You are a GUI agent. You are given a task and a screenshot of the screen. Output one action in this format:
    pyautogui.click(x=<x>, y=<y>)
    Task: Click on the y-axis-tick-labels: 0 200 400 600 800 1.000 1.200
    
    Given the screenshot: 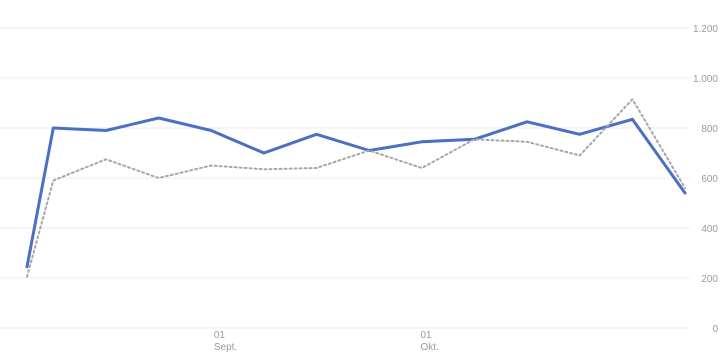 What is the action you would take?
    pyautogui.click(x=705, y=179)
    